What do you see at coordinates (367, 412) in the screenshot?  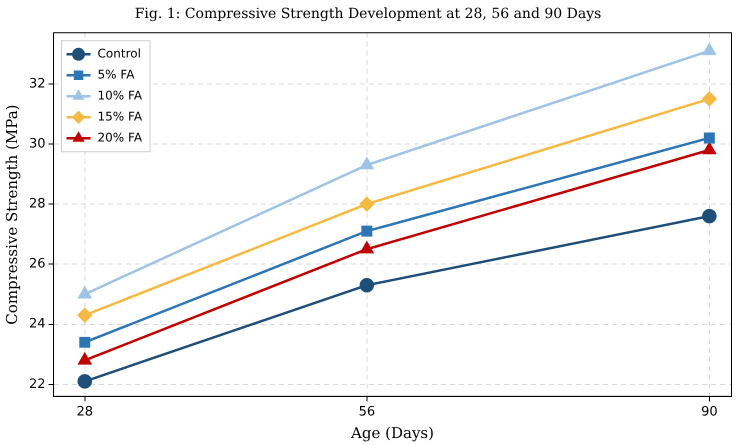 I see `x-tick-label: 56` at bounding box center [367, 412].